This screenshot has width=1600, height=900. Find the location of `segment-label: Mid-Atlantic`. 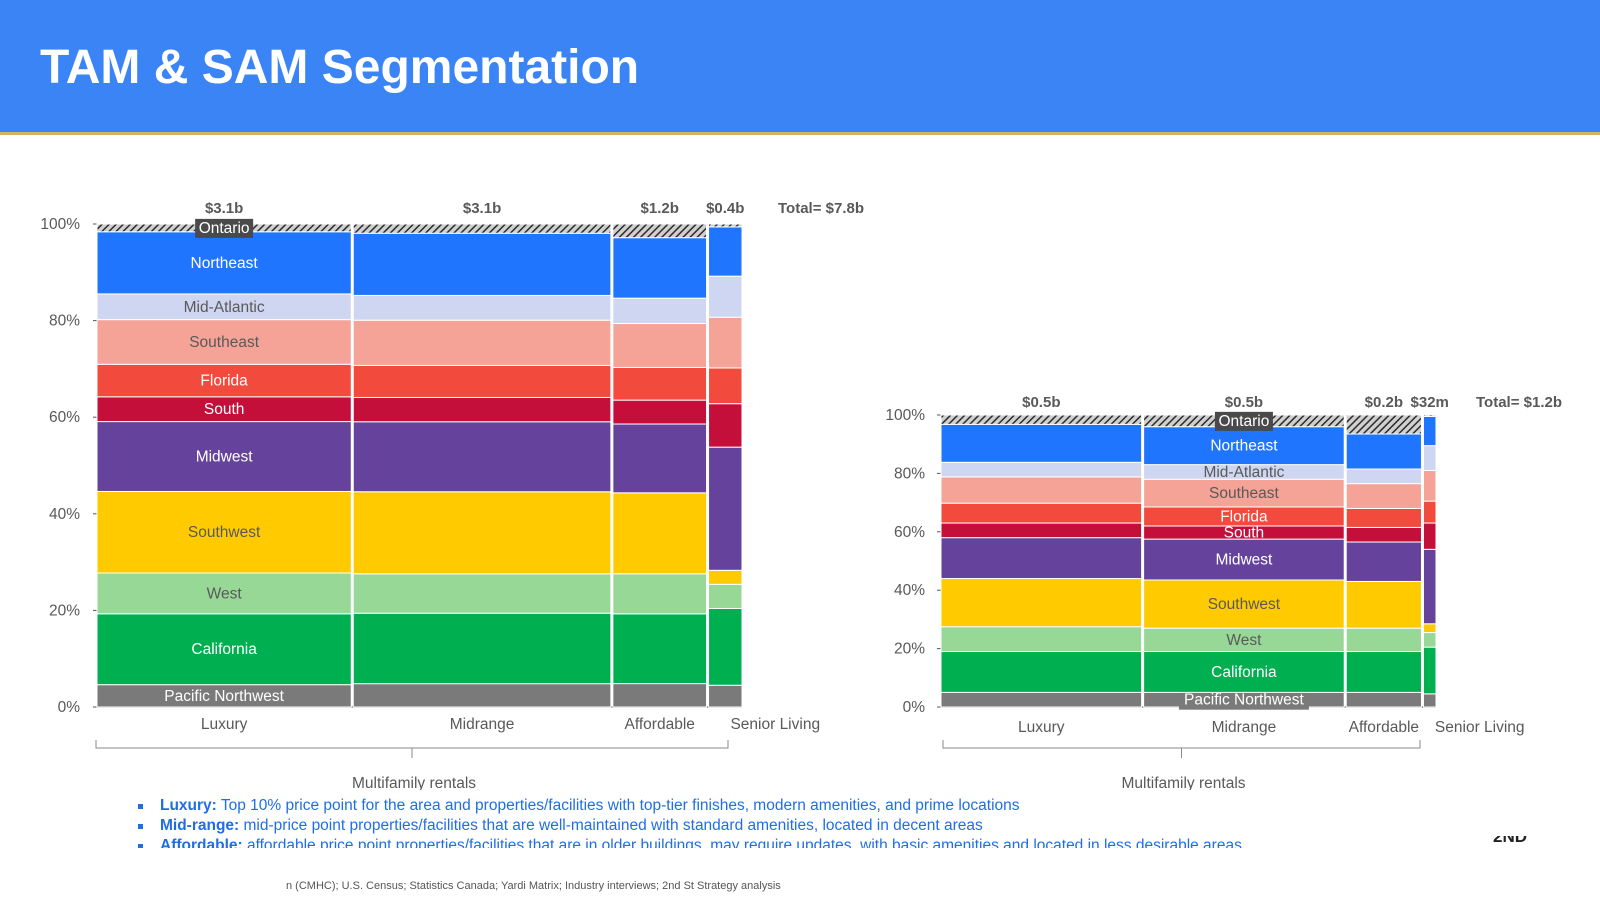

segment-label: Mid-Atlantic is located at coordinates (1243, 472).